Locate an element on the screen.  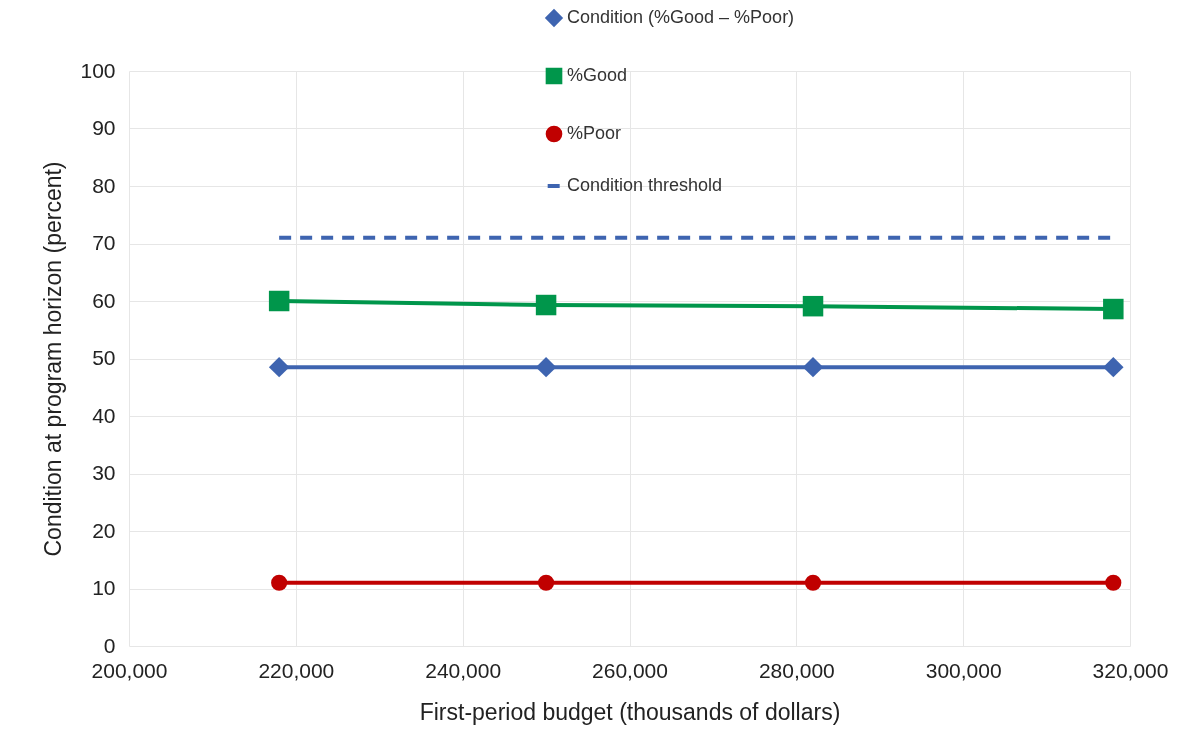
legend-label: %Poor is located at coordinates (594, 133).